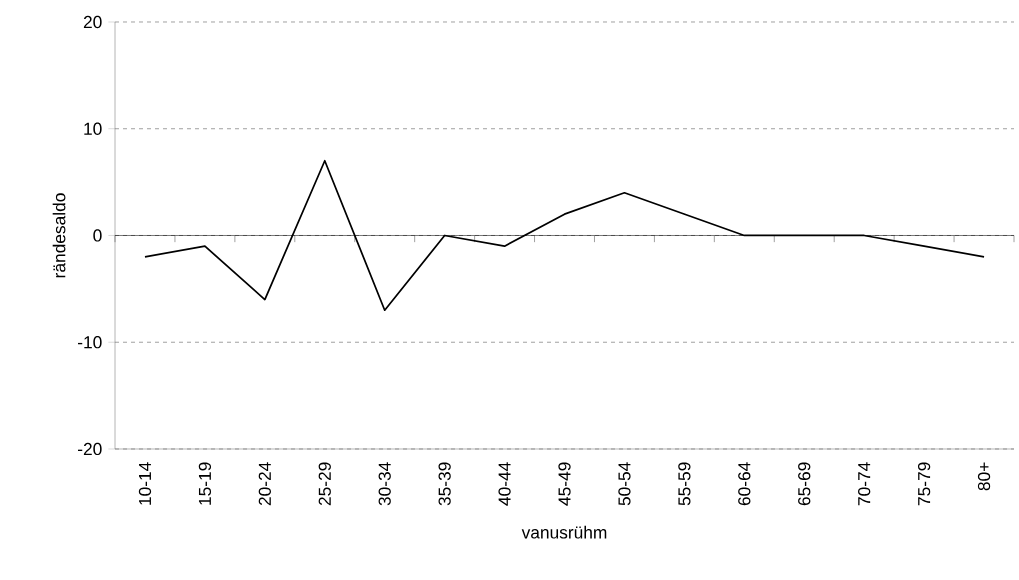 Image resolution: width=1019 pixels, height=580 pixels. I want to click on y-tick-label: -20, so click(90, 449).